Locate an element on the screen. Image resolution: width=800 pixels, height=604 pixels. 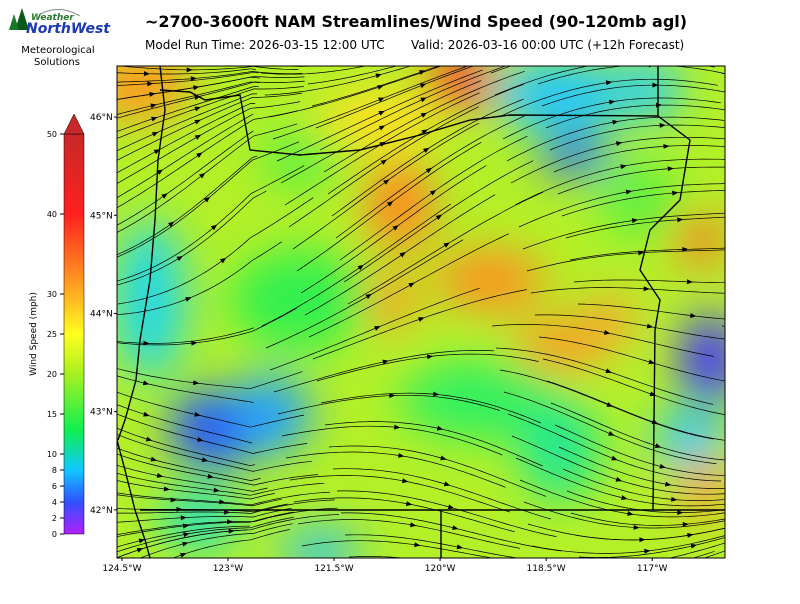
lon-label: 124.5°W is located at coordinates (121, 569).